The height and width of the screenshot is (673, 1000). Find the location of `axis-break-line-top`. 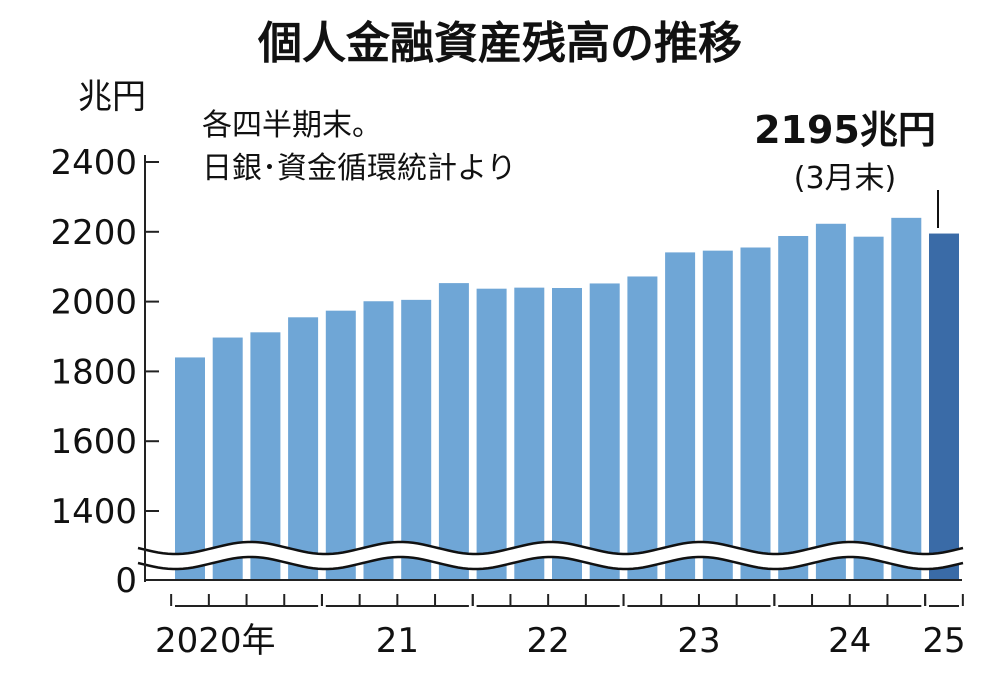

axis-break-line-top is located at coordinates (550, 548).